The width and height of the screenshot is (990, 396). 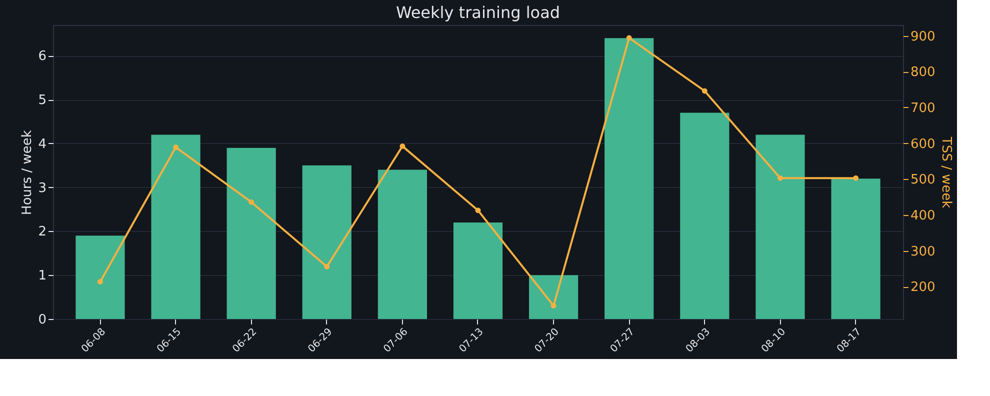 What do you see at coordinates (42, 188) in the screenshot?
I see `y-tick-label: 3` at bounding box center [42, 188].